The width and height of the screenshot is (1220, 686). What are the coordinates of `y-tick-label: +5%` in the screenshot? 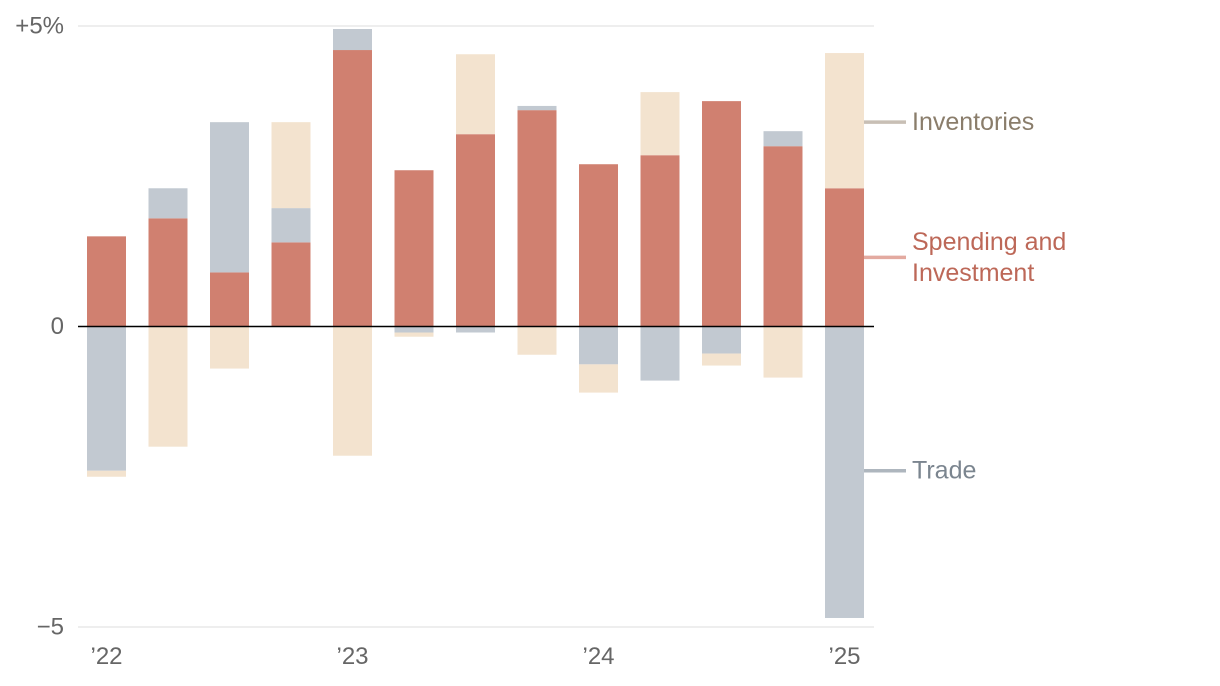 It's located at (39, 26).